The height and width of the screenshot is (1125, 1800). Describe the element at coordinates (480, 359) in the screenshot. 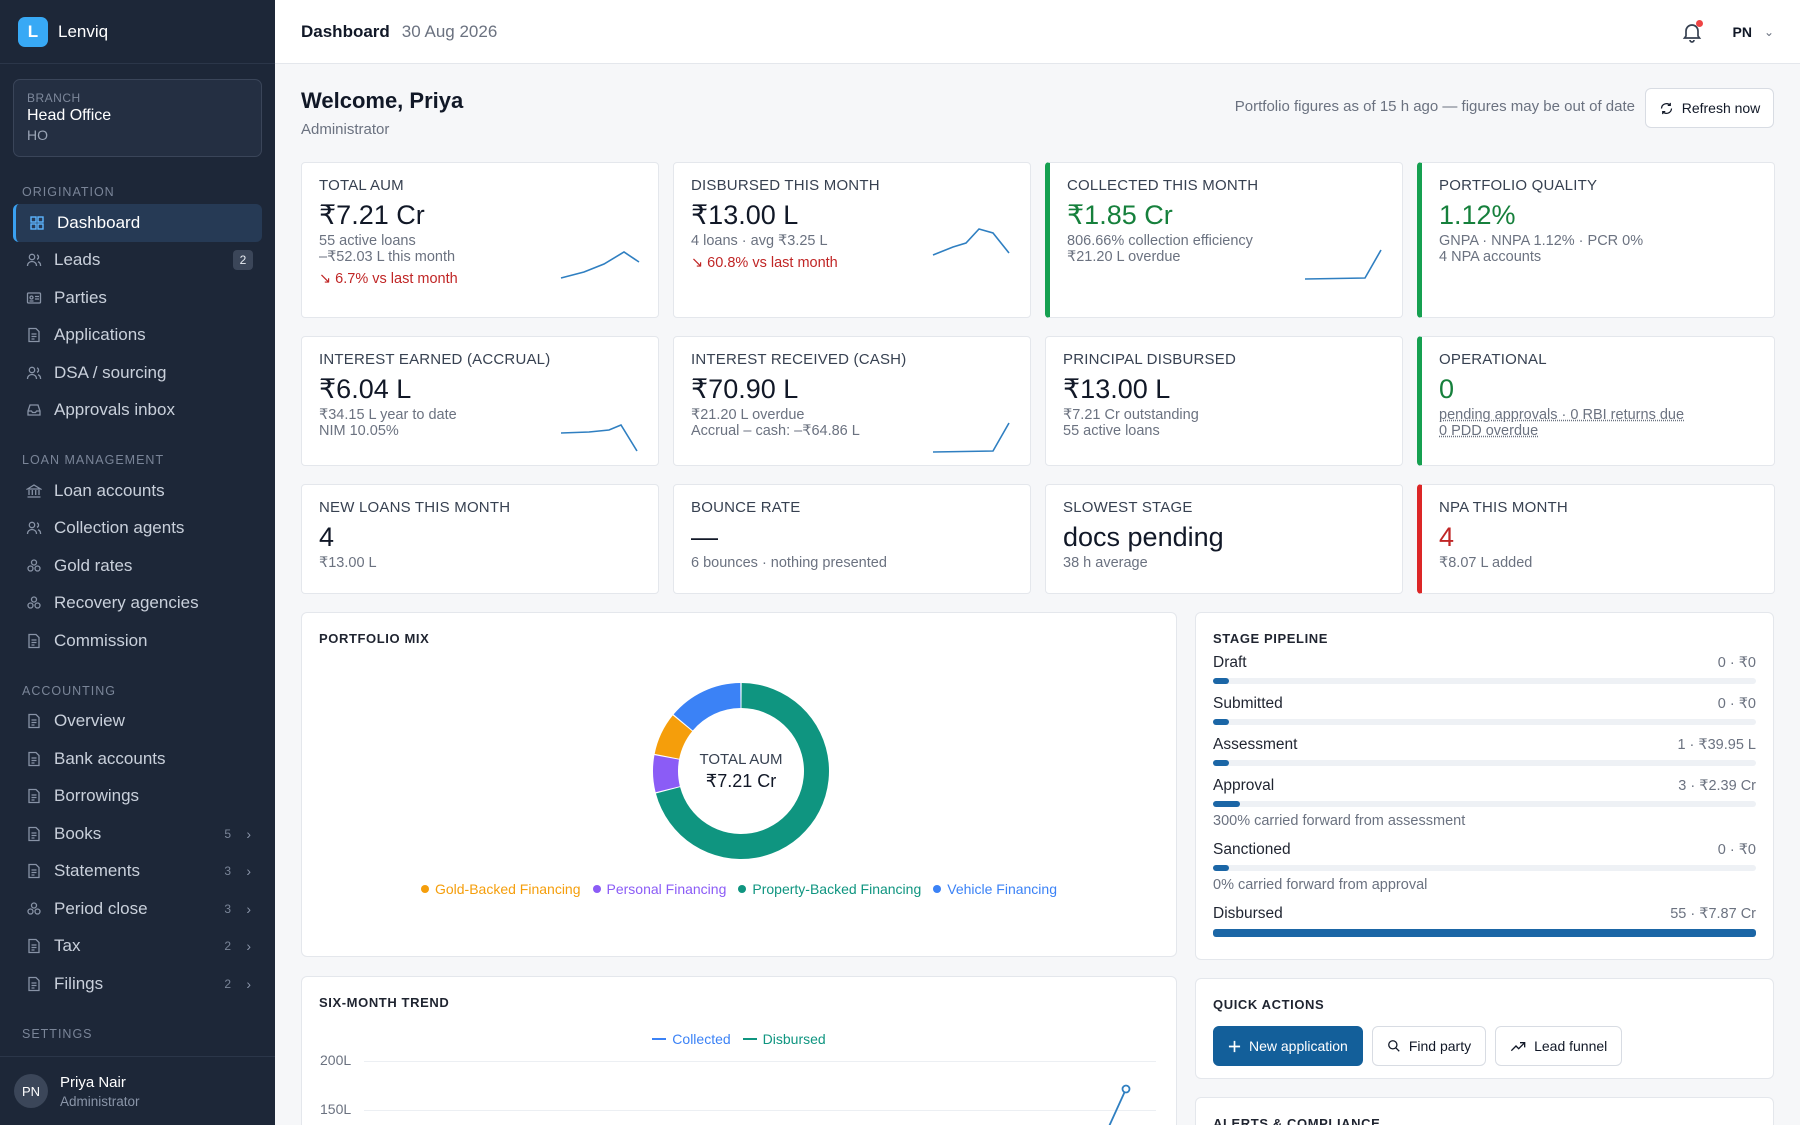

I see `kpi-label: INTEREST EARNED (ACCRUAL)` at that location.